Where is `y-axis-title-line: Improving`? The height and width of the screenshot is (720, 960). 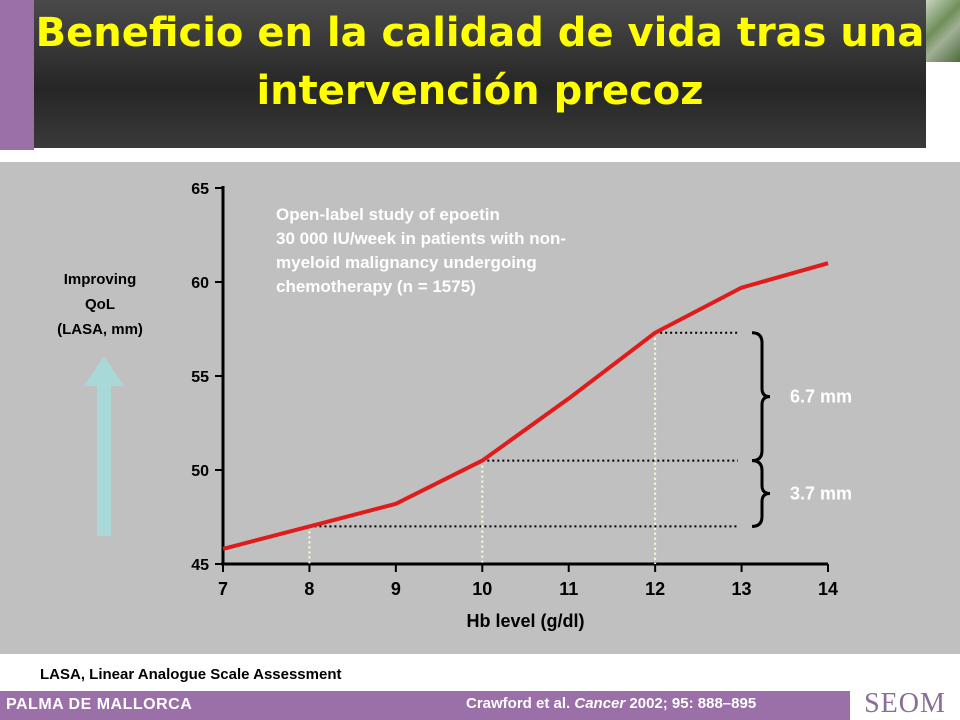 y-axis-title-line: Improving is located at coordinates (100, 279).